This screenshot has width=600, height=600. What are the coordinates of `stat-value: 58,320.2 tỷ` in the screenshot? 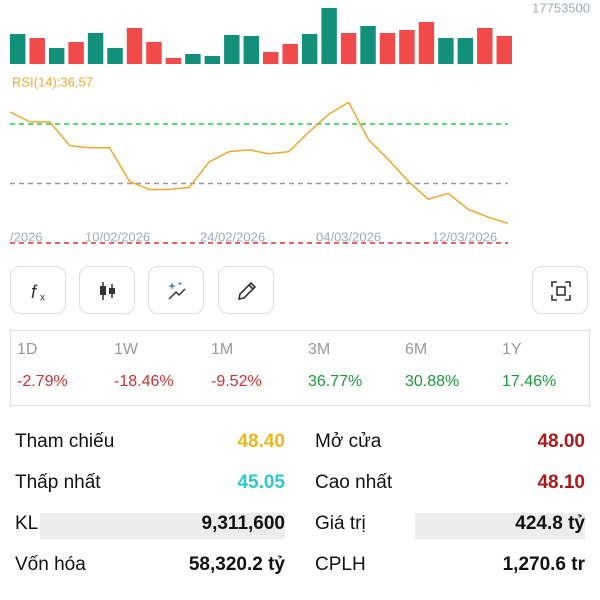 It's located at (236, 564).